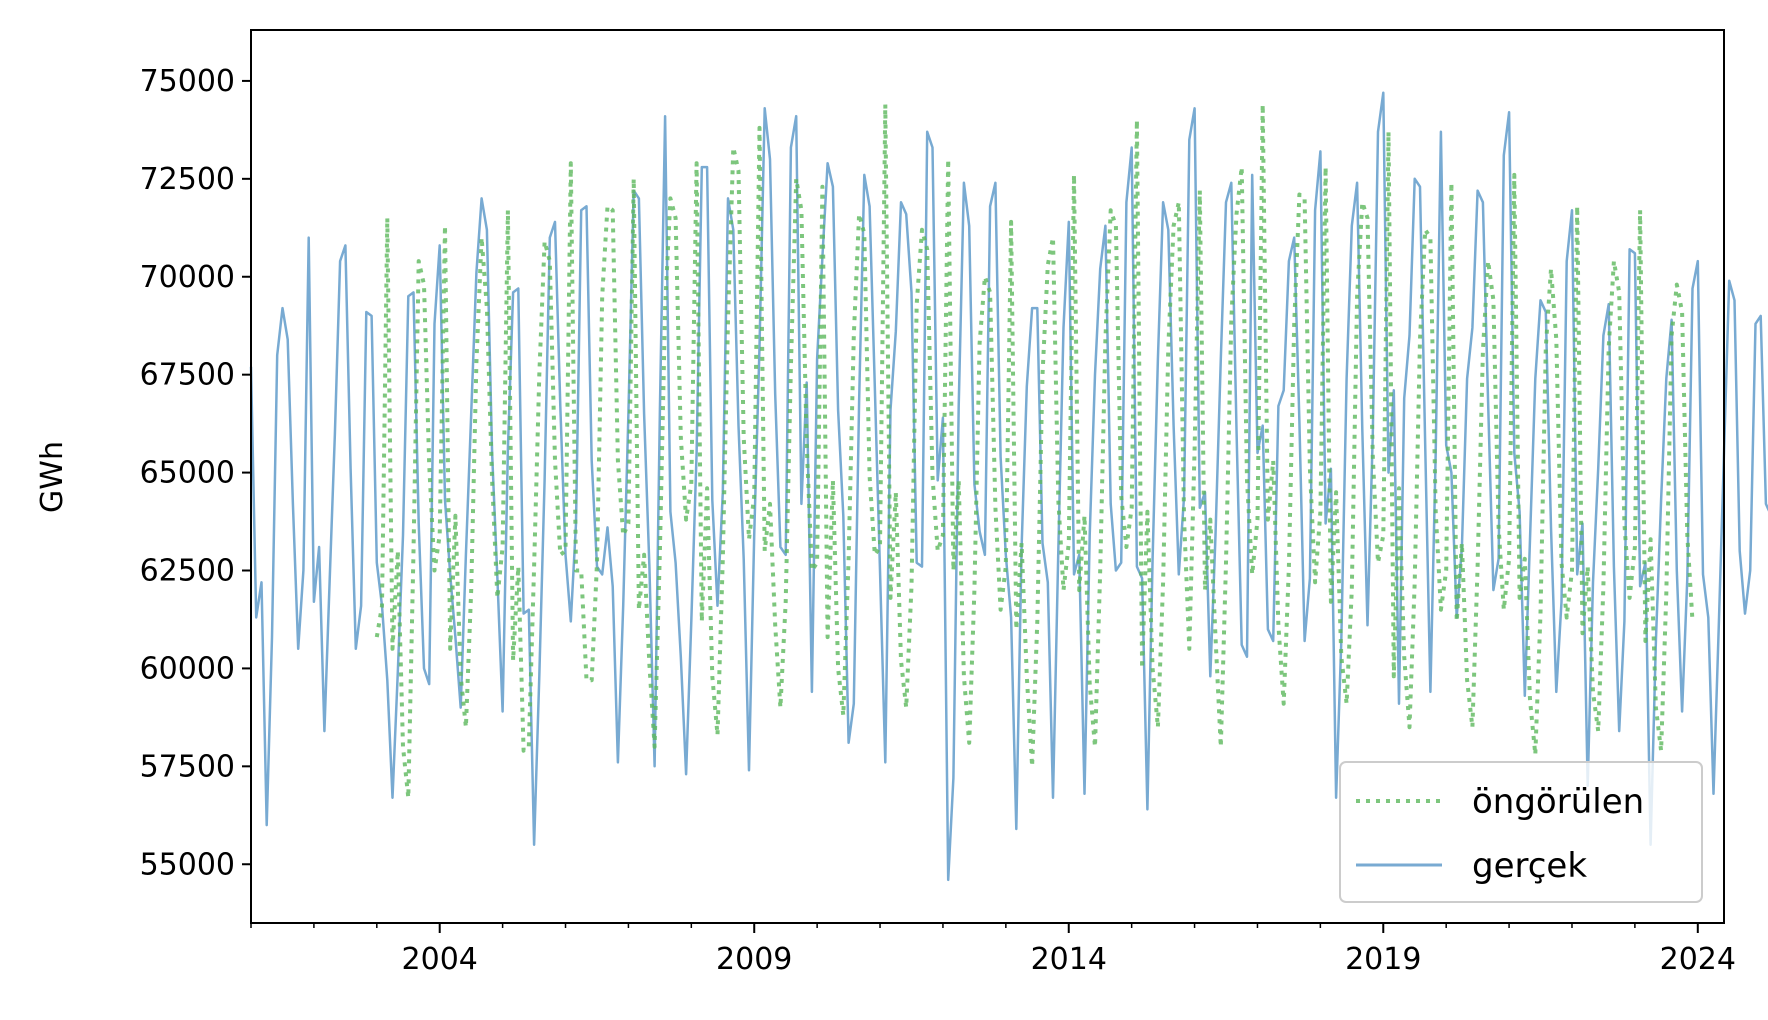 The image size is (1768, 1020). Describe the element at coordinates (754, 959) in the screenshot. I see `x-tick-label: 2009` at that location.